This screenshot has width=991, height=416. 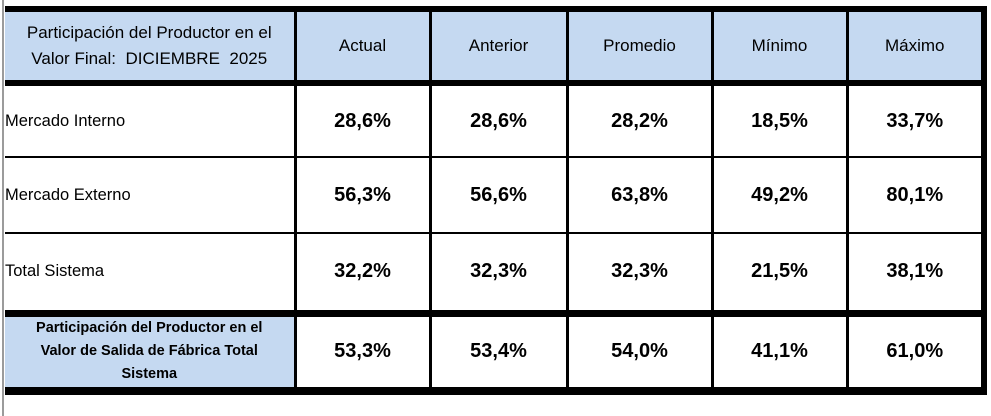 What do you see at coordinates (779, 195) in the screenshot?
I see `value-cell: 49,2%` at bounding box center [779, 195].